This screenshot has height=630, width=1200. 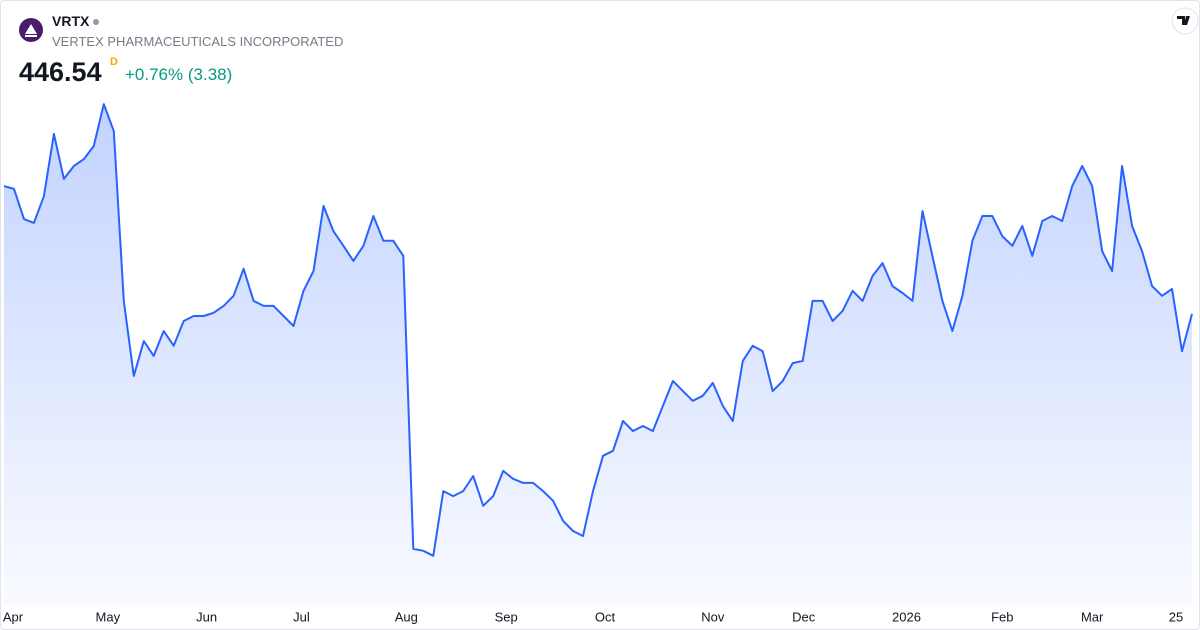 I want to click on x-tick-label: 25, so click(x=1176, y=616).